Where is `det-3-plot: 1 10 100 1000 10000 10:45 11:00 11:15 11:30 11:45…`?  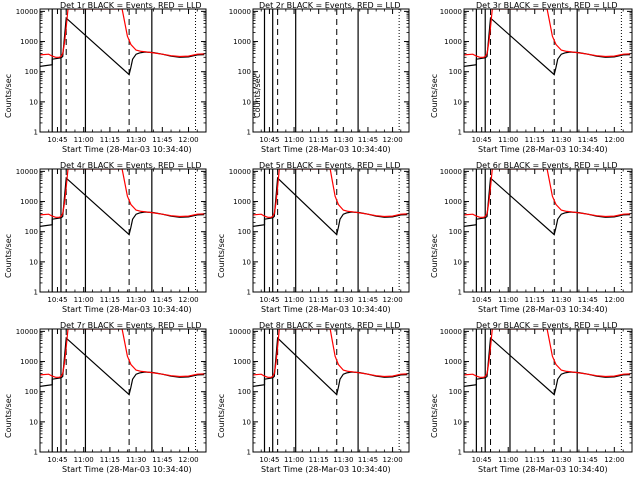 det-3-plot: 1 10 100 1000 10000 10:45 11:00 11:15 11:30 11:45… is located at coordinates (536, 76).